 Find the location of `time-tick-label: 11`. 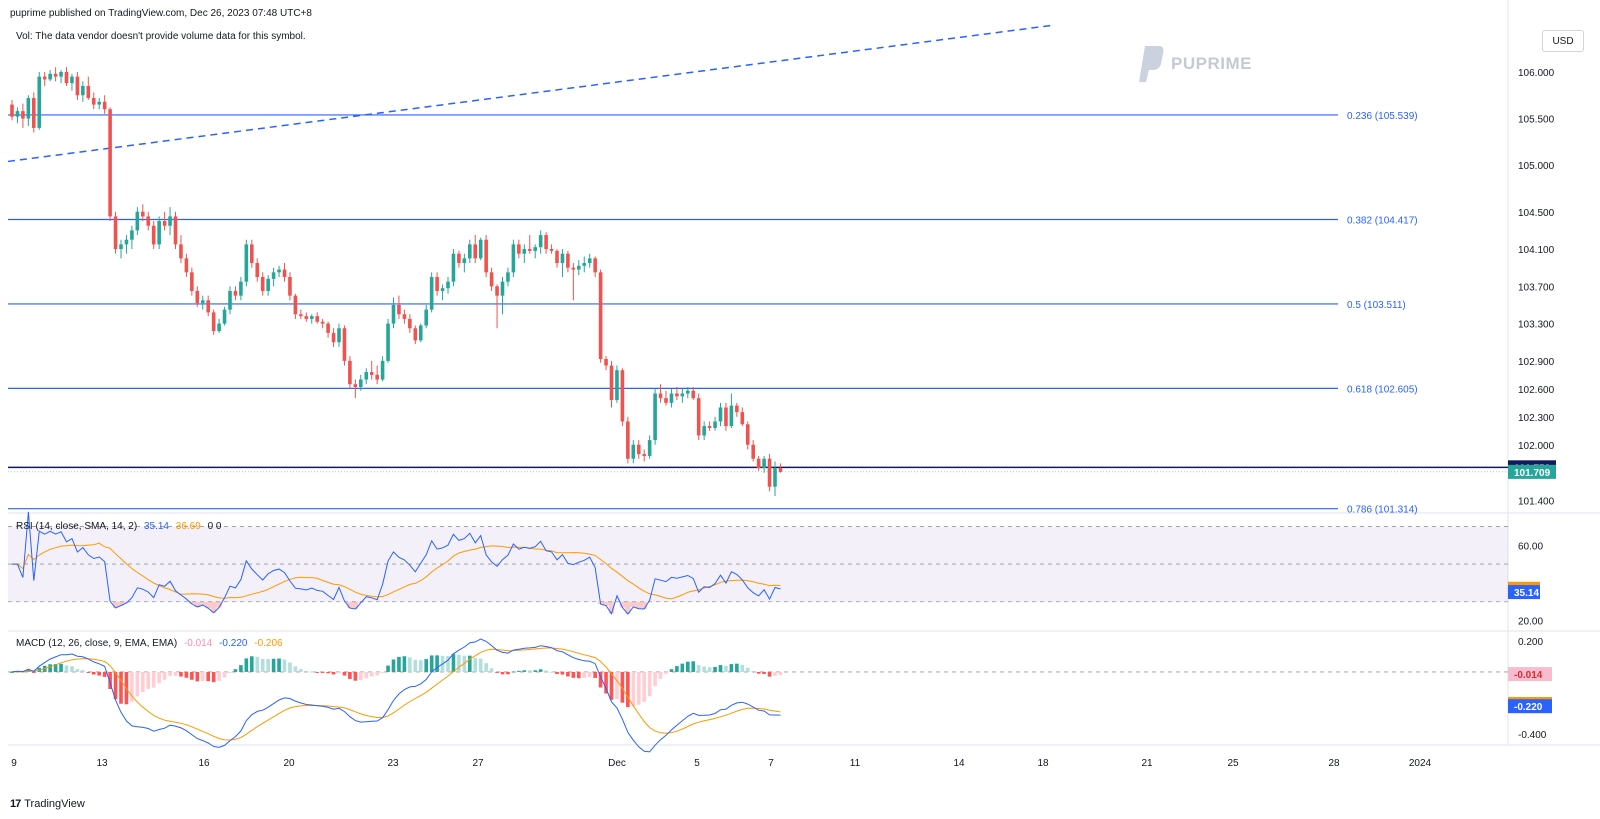

time-tick-label: 11 is located at coordinates (855, 763).